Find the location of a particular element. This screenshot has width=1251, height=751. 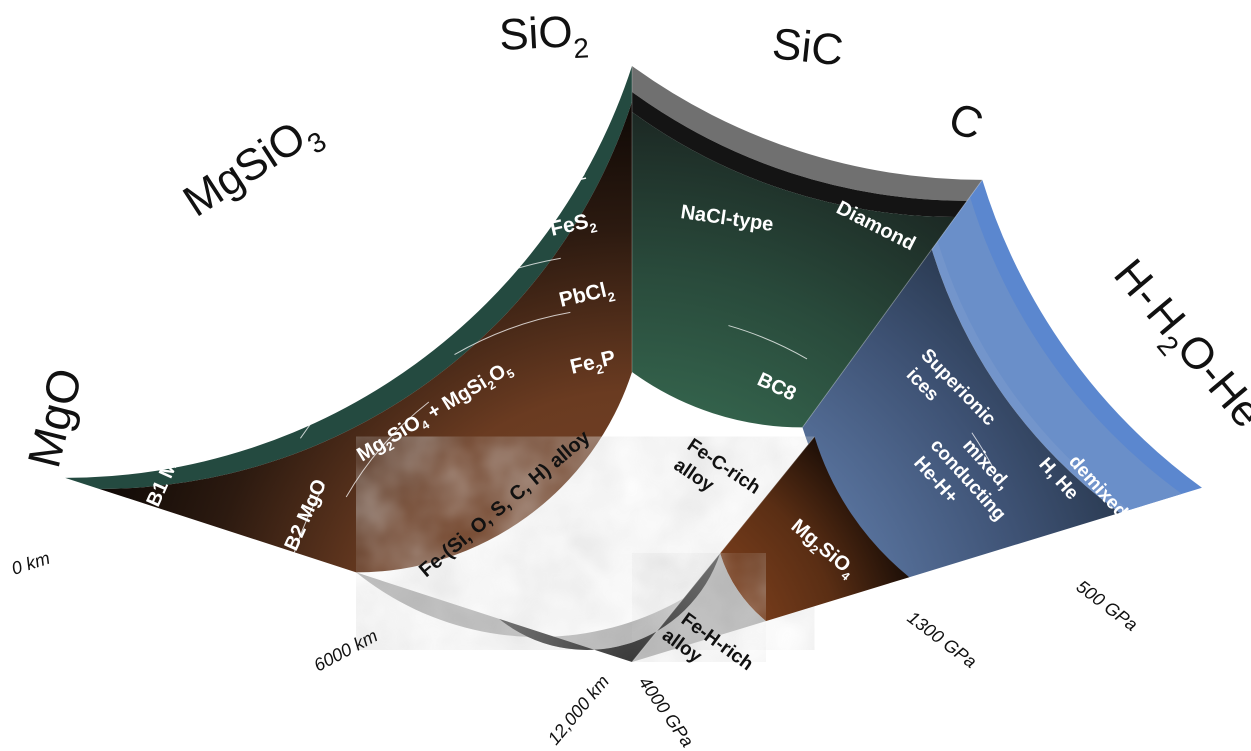

label-h2o-he: H-H2O-He is located at coordinates (1174, 346).